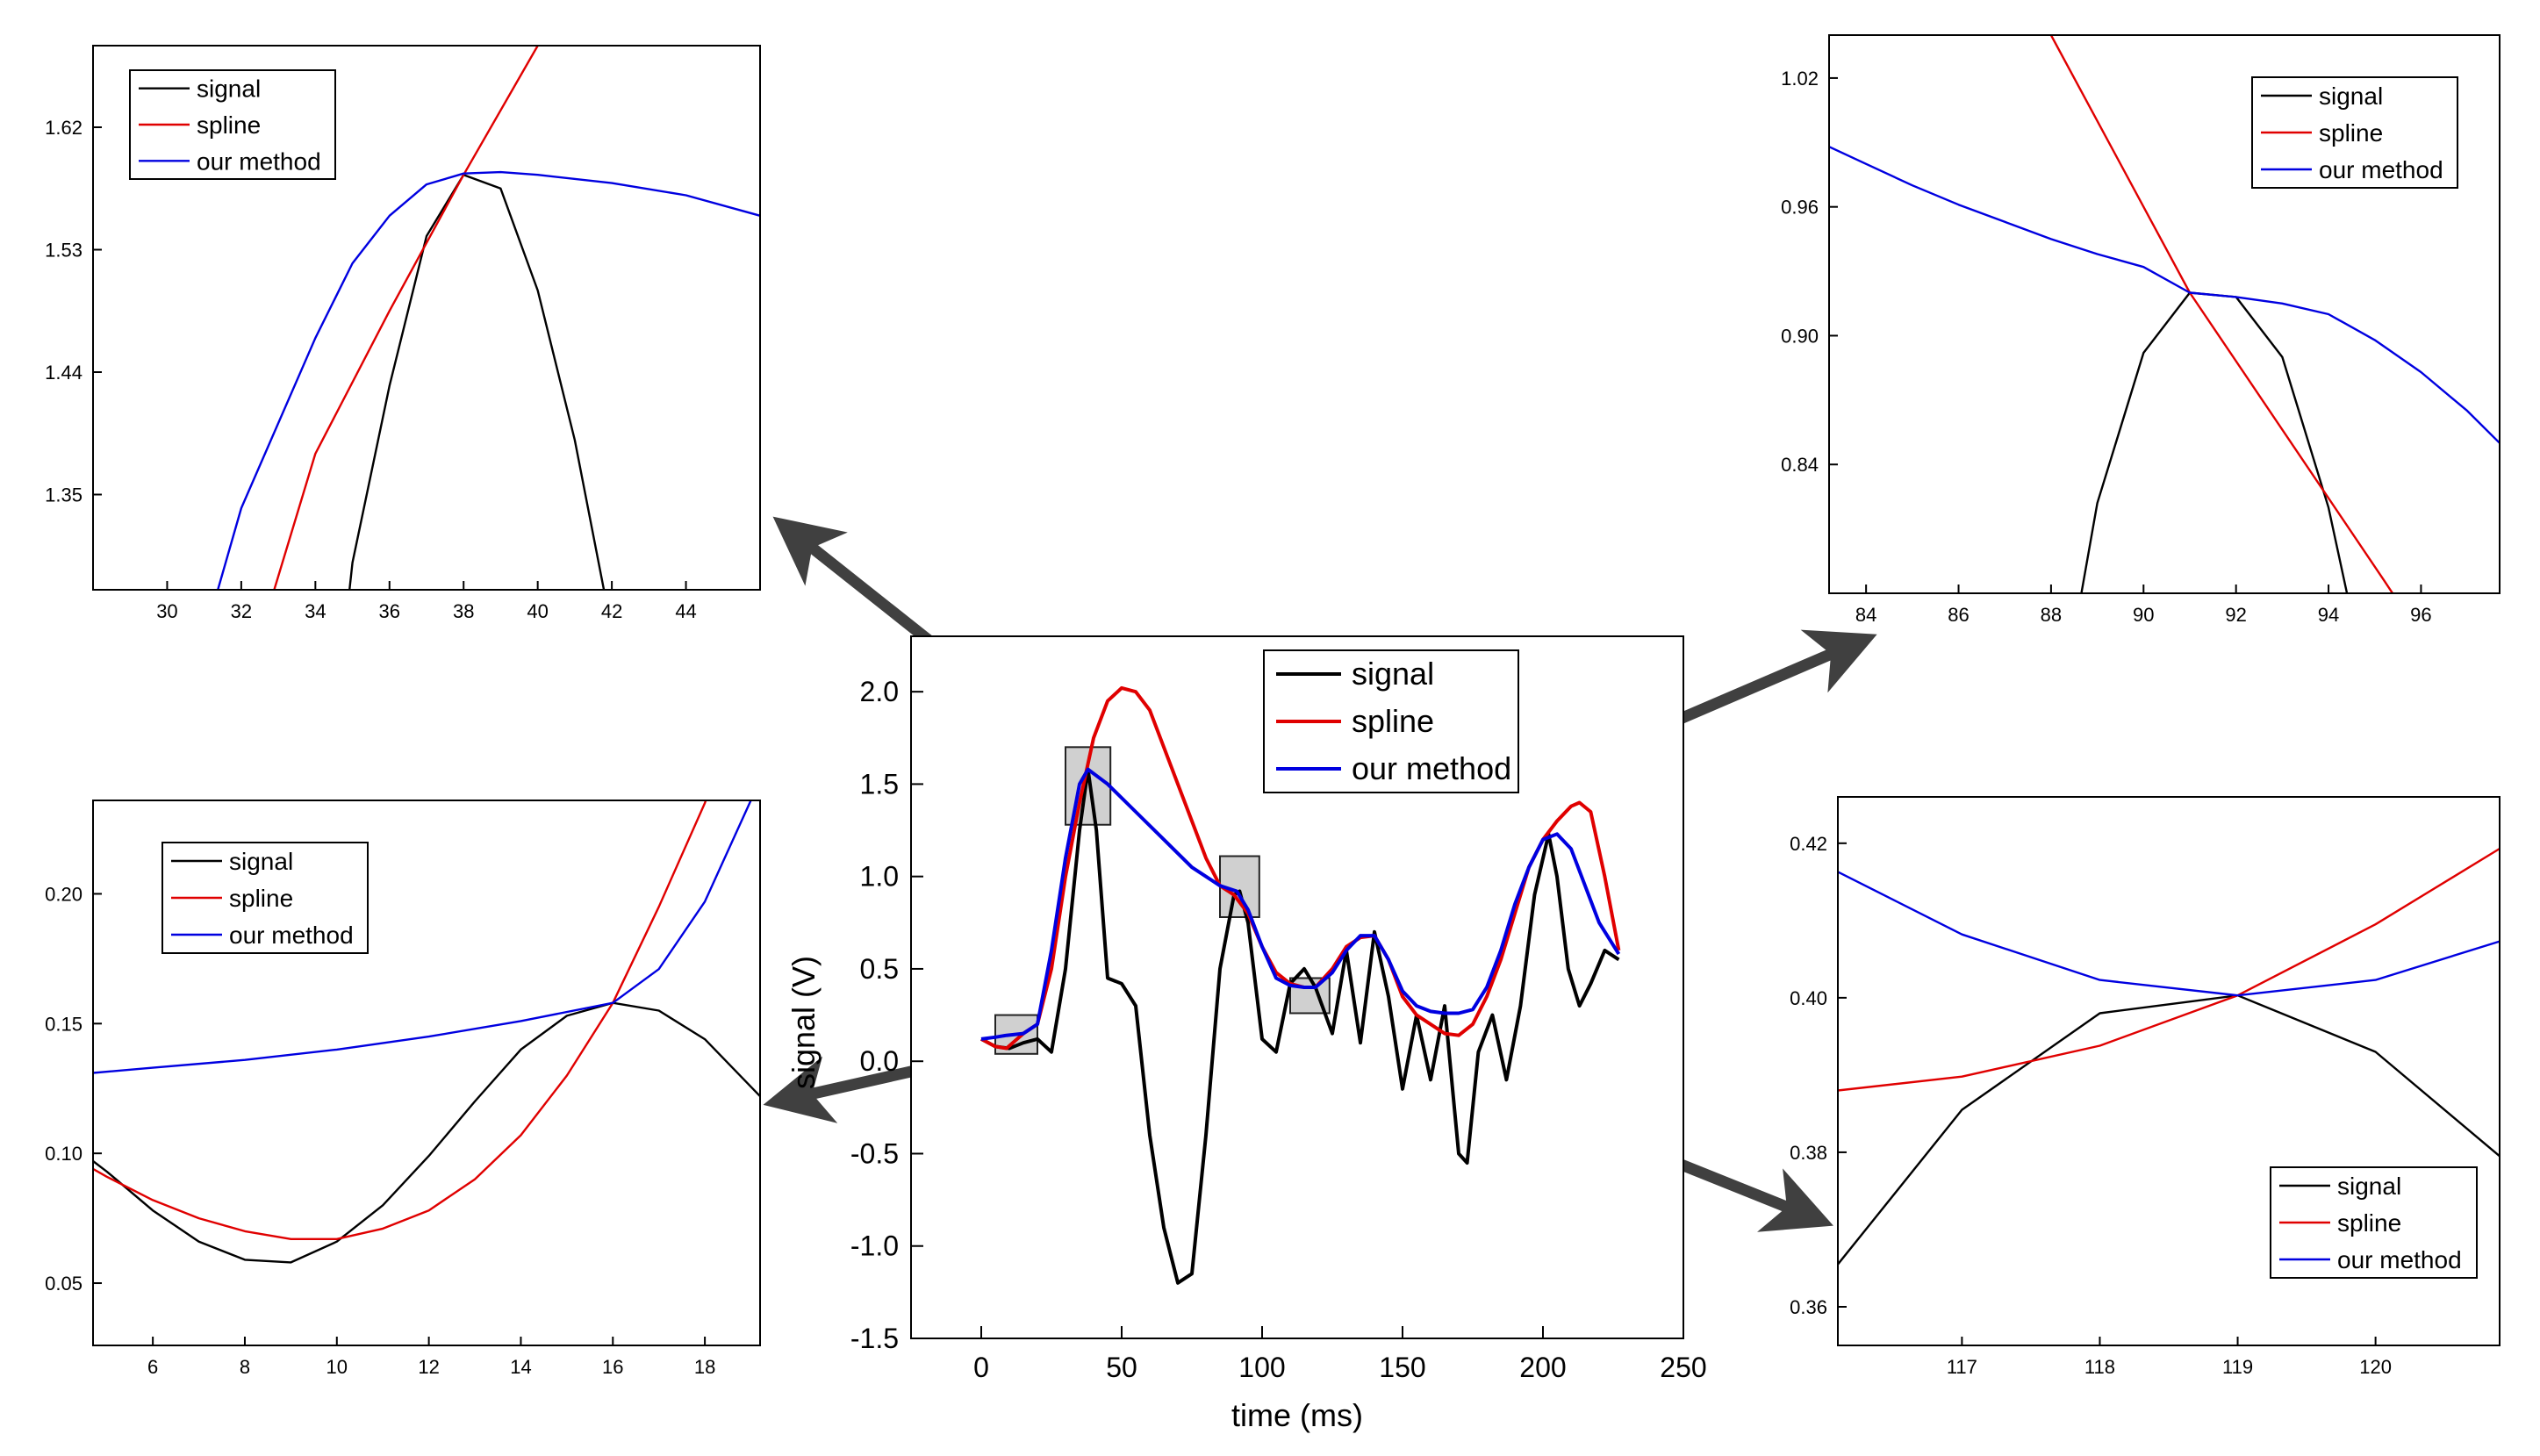  I want to click on x-tick-label: 86, so click(1958, 615).